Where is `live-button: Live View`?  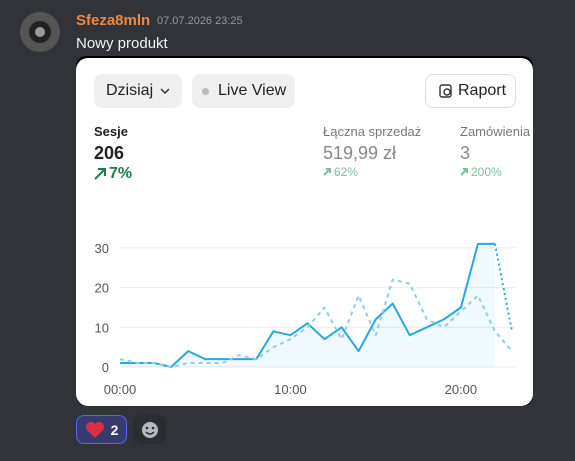 live-button: Live View is located at coordinates (243, 91).